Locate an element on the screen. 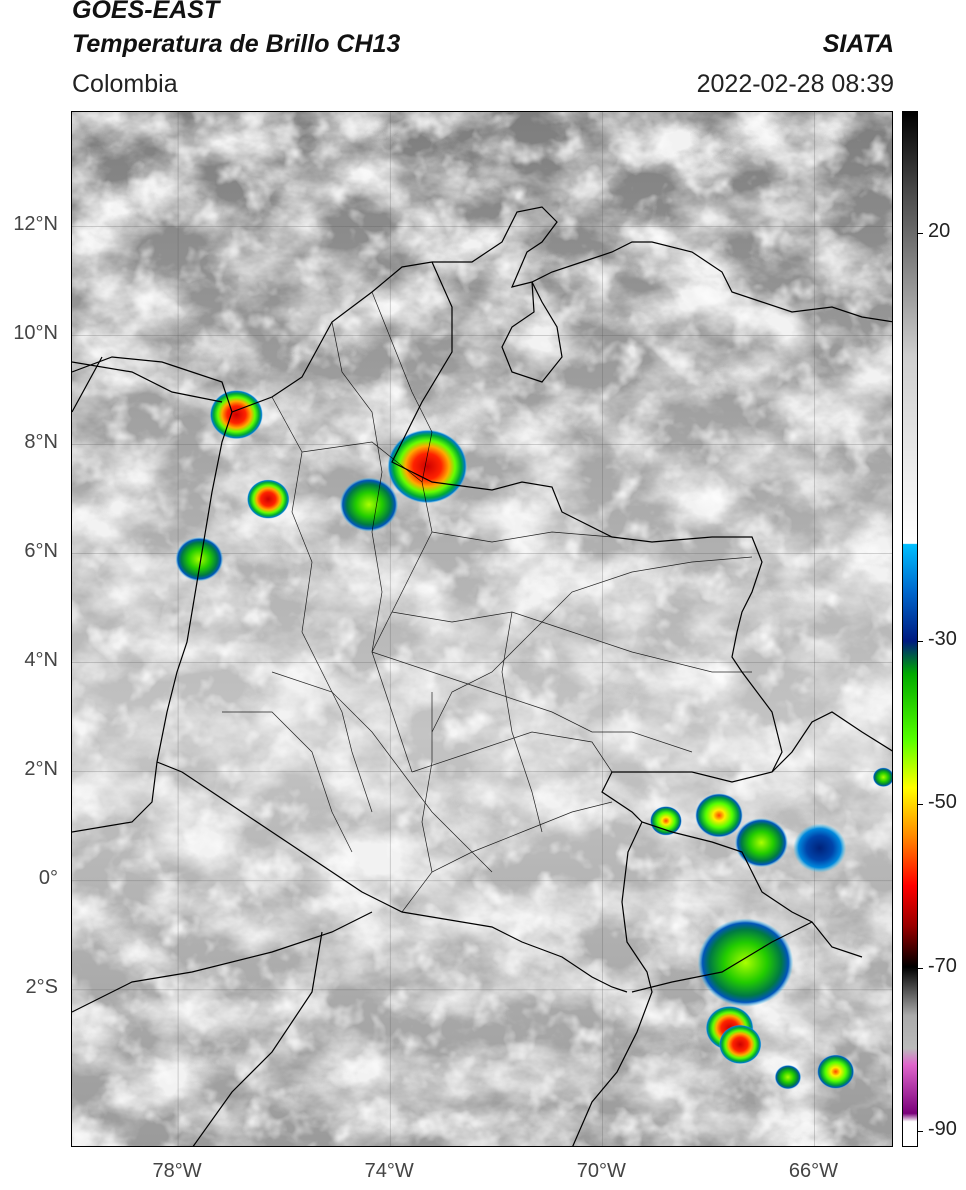  temperature-colorbar is located at coordinates (910, 629).